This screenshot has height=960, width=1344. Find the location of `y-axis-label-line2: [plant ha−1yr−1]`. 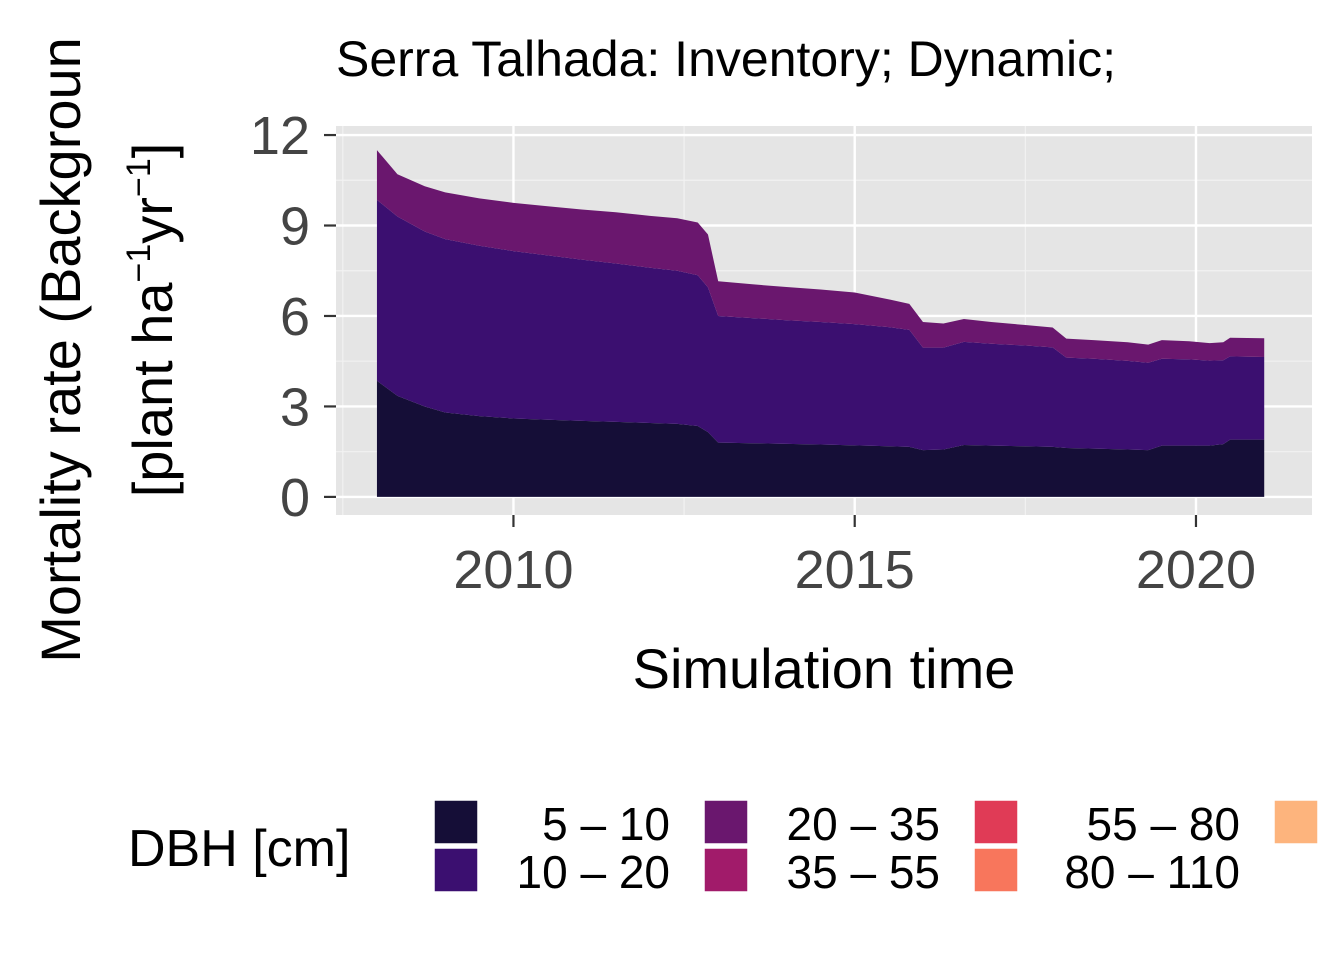

y-axis-label-line2: [plant ha−1yr−1] is located at coordinates (152, 320).